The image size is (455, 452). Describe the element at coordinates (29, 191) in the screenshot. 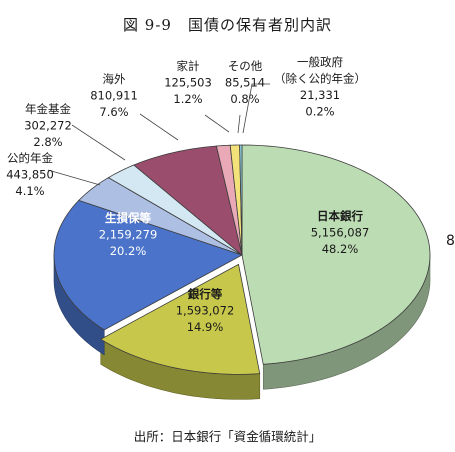

I see `slice-label-3-line-2: 4.1%` at that location.